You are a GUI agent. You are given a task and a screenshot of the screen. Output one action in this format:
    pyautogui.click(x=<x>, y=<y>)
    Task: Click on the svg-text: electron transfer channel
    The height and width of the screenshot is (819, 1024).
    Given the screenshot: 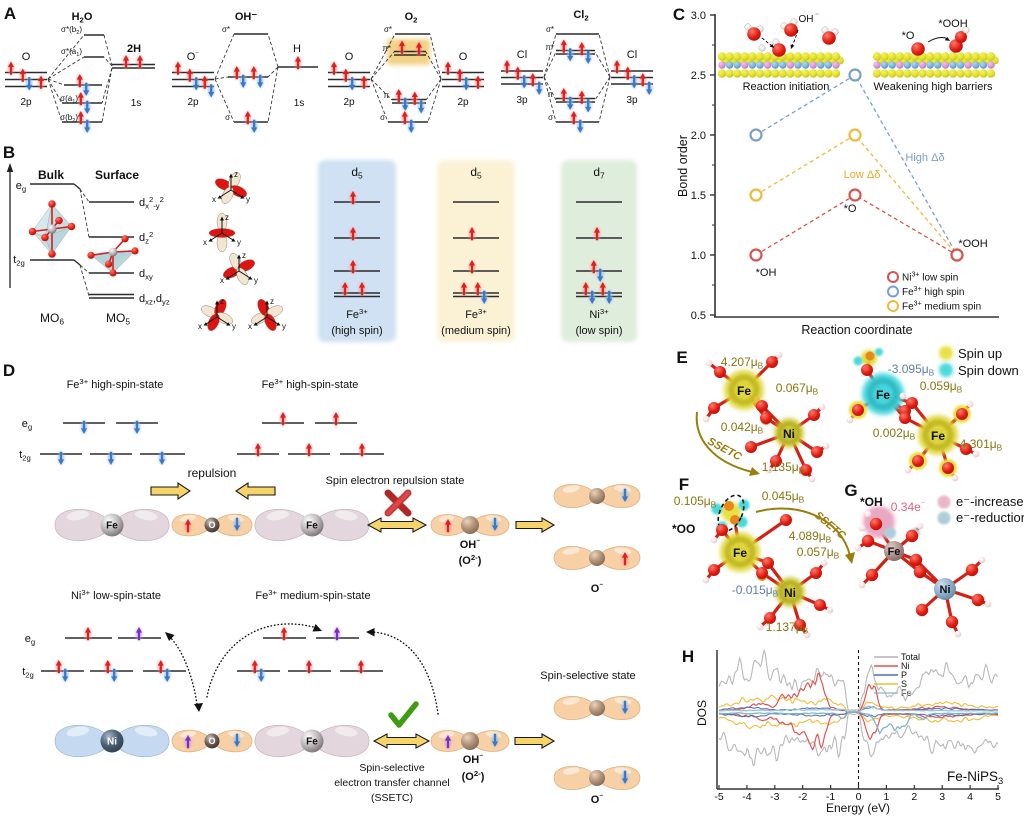 What is the action you would take?
    pyautogui.click(x=392, y=783)
    